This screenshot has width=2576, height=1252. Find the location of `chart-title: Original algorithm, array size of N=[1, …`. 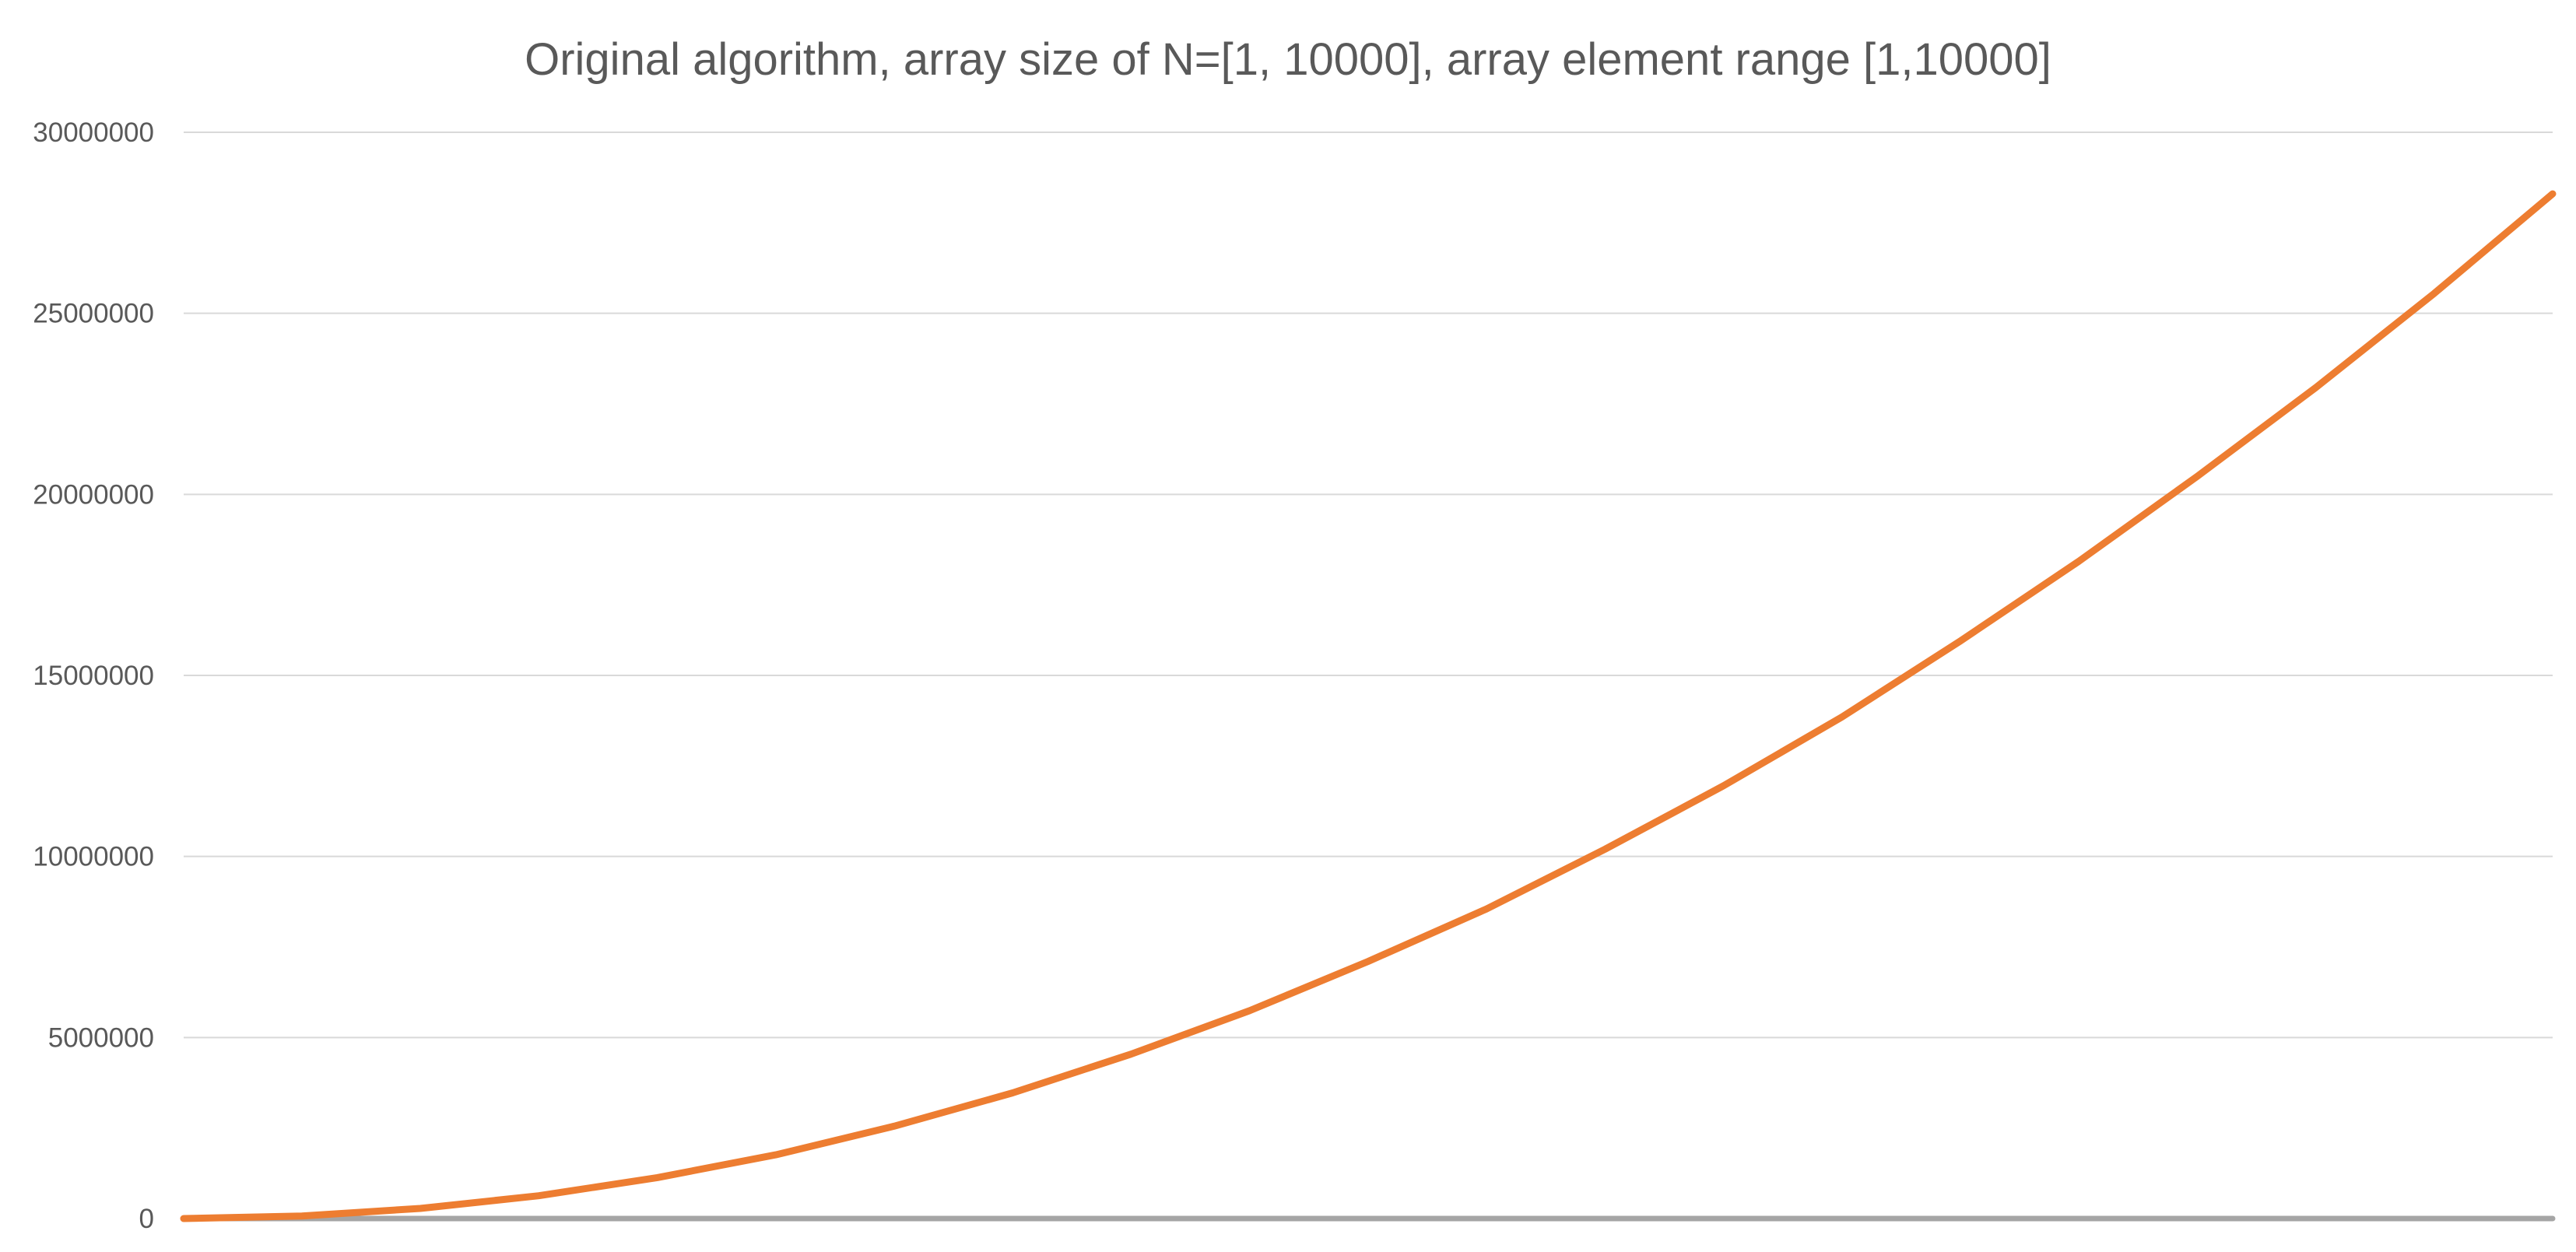

chart-title: Original algorithm, array size of N=[1, … is located at coordinates (1288, 59).